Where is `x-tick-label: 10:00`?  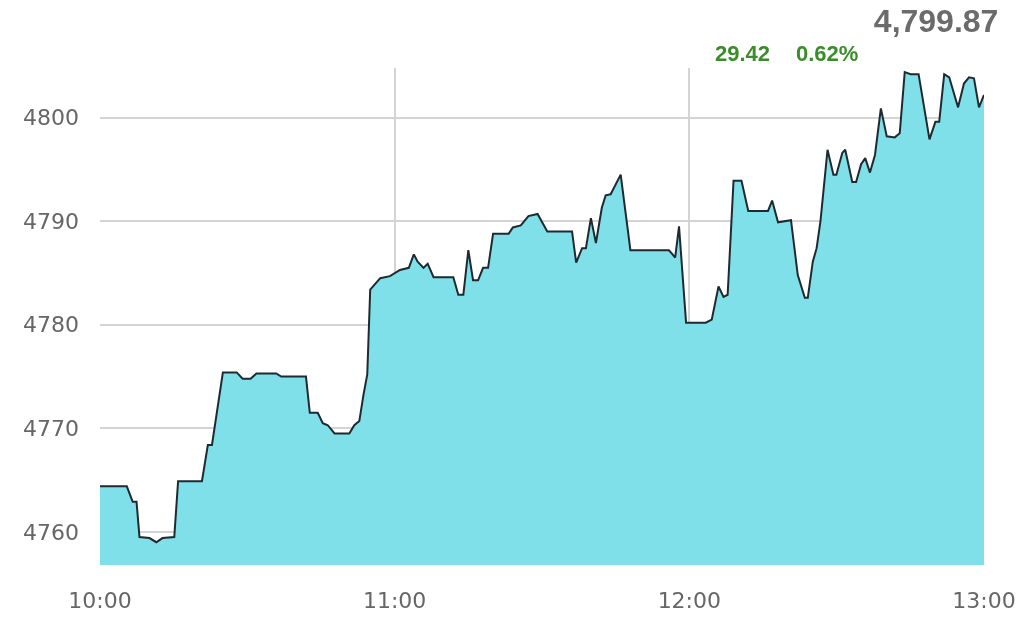
x-tick-label: 10:00 is located at coordinates (100, 600).